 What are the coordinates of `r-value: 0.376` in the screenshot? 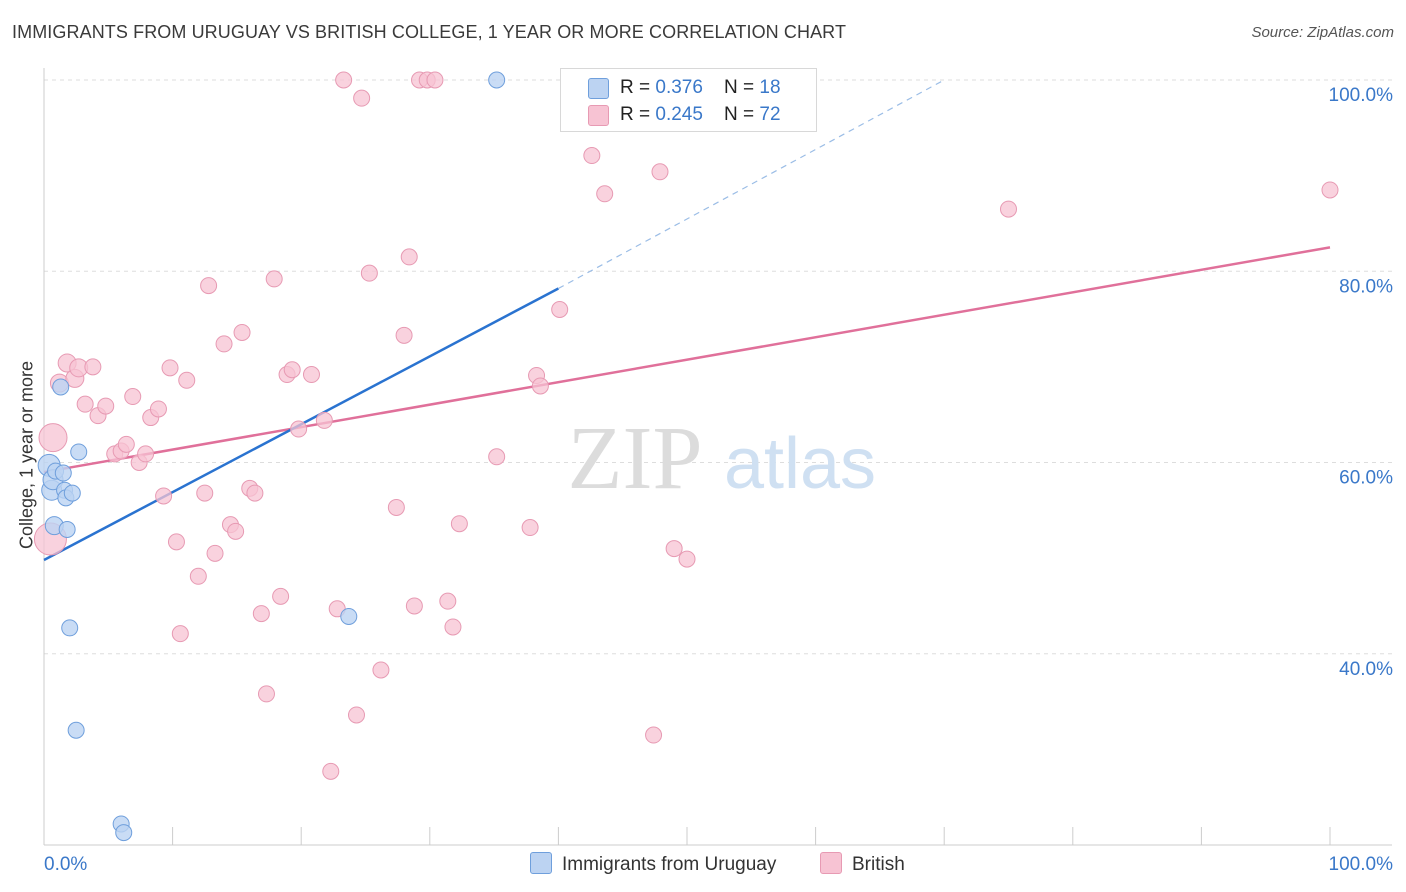 It's located at (679, 87).